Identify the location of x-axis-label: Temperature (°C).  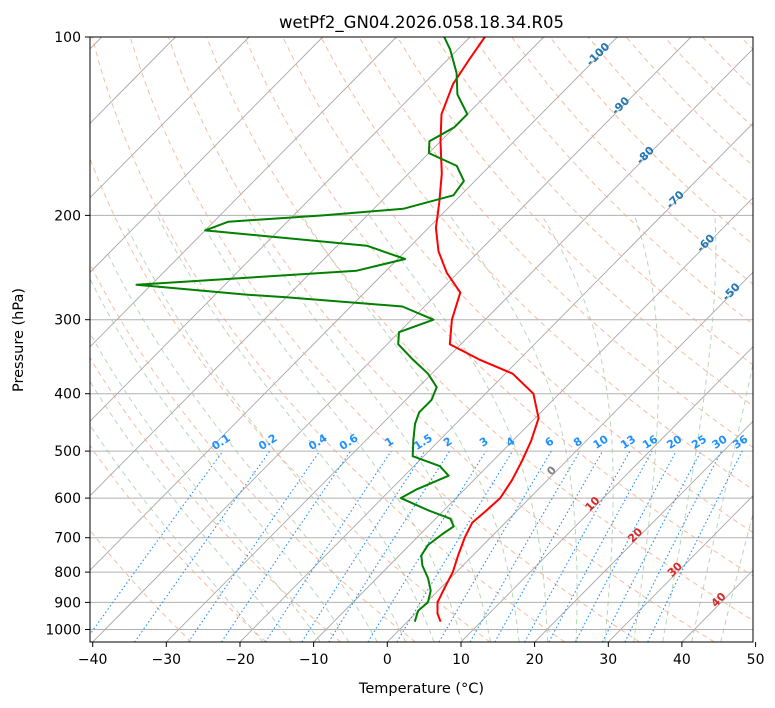
(421, 689).